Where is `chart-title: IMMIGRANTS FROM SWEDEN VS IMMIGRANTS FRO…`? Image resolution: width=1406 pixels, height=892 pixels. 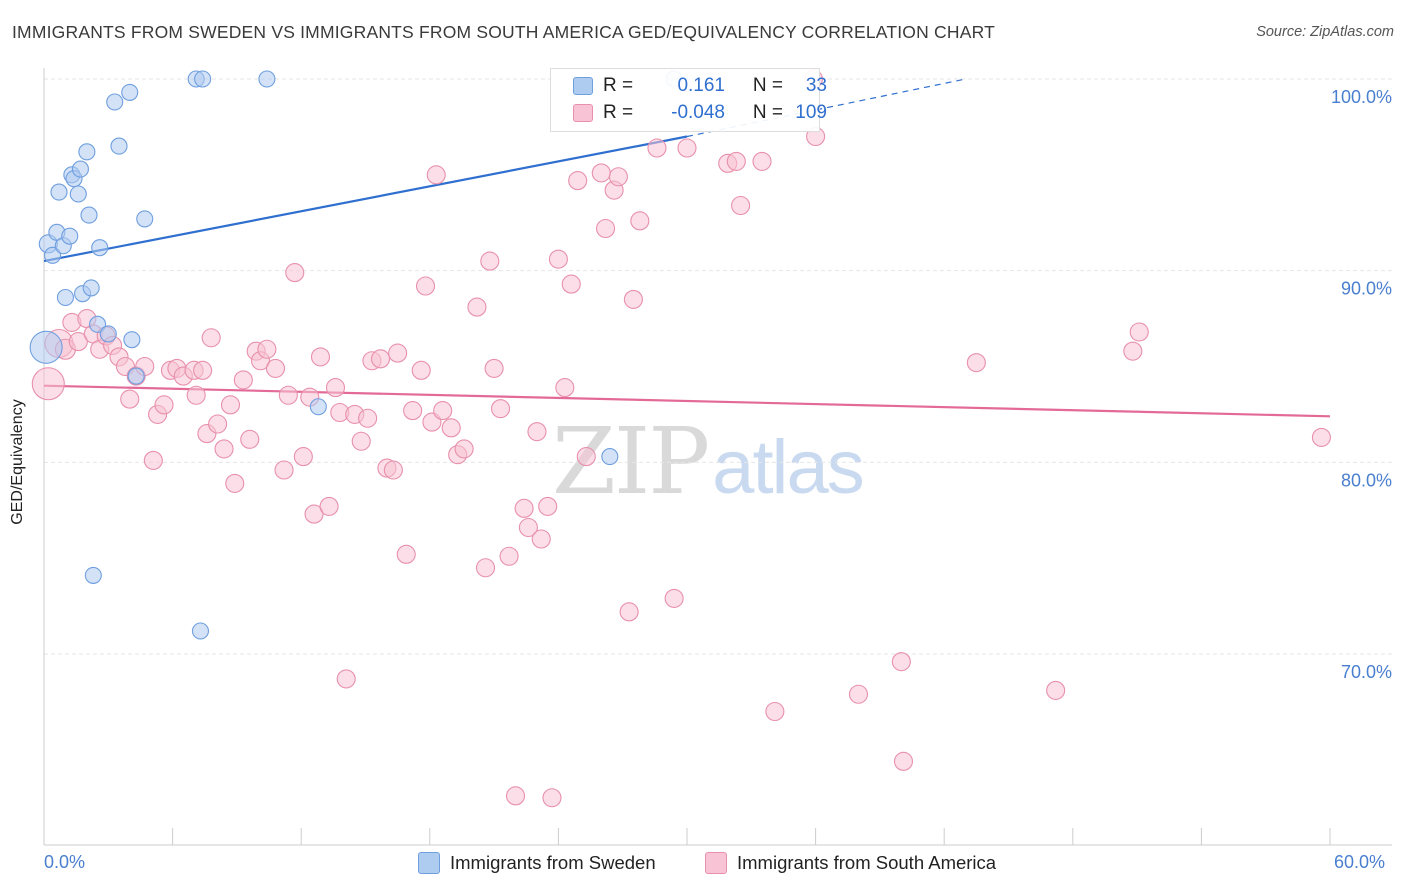 chart-title: IMMIGRANTS FROM SWEDEN VS IMMIGRANTS FRO… is located at coordinates (503, 32).